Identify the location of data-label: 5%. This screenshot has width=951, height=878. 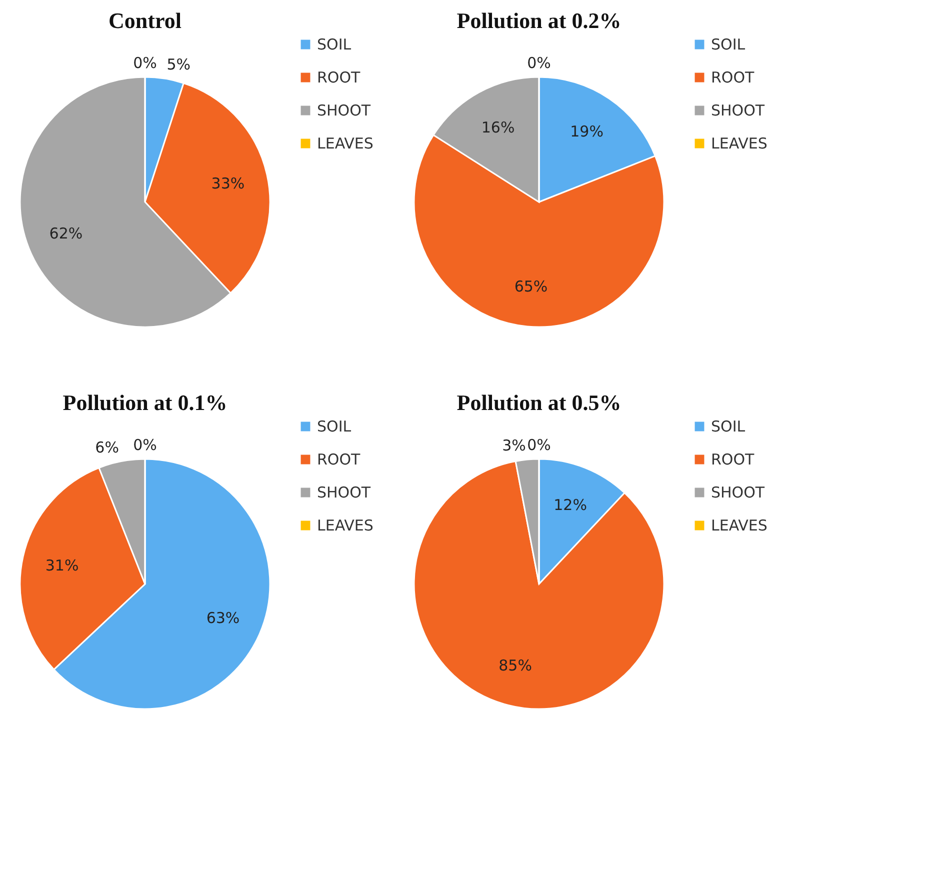
(178, 65).